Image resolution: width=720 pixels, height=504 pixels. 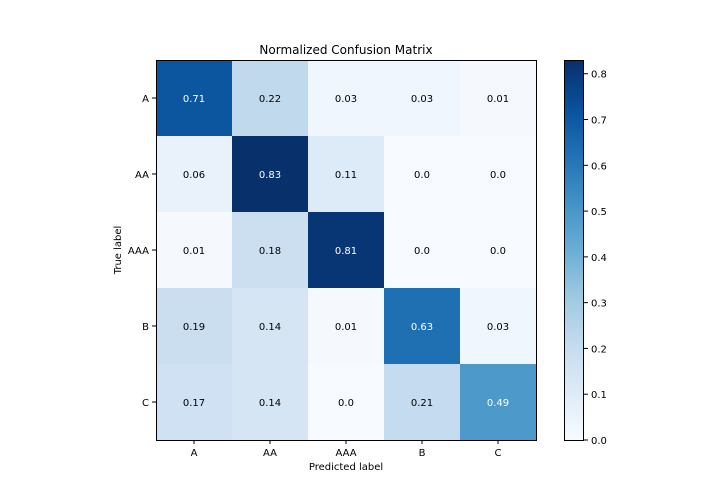 I want to click on colorbar-tick-label: 0.5, so click(x=599, y=212).